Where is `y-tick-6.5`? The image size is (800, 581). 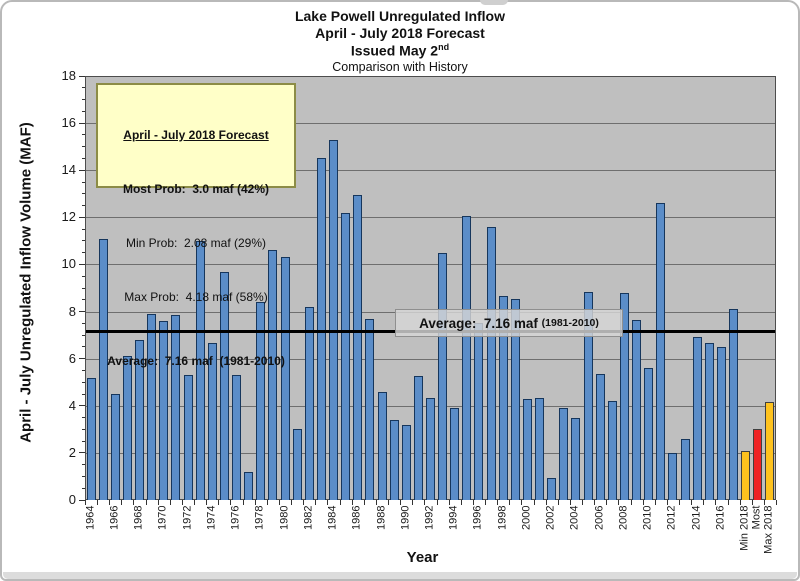 y-tick-6.5 is located at coordinates (83, 347).